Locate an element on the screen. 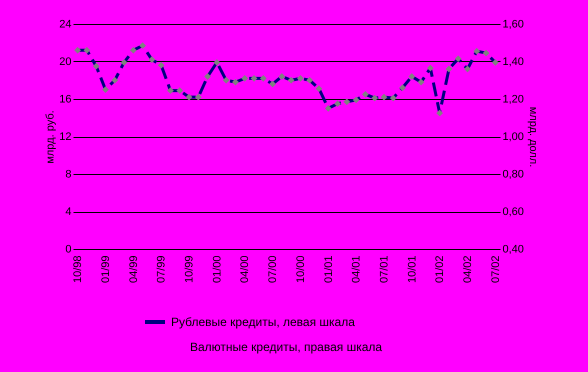  x-tick-label: 04/01 is located at coordinates (356, 270).